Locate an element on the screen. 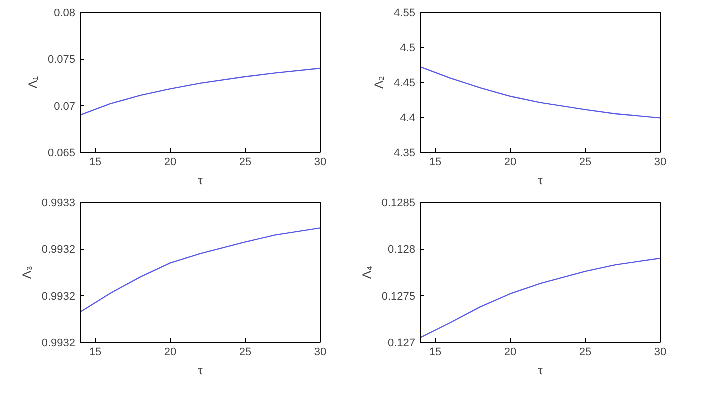  y-tick-label: 0.065 is located at coordinates (62, 154).